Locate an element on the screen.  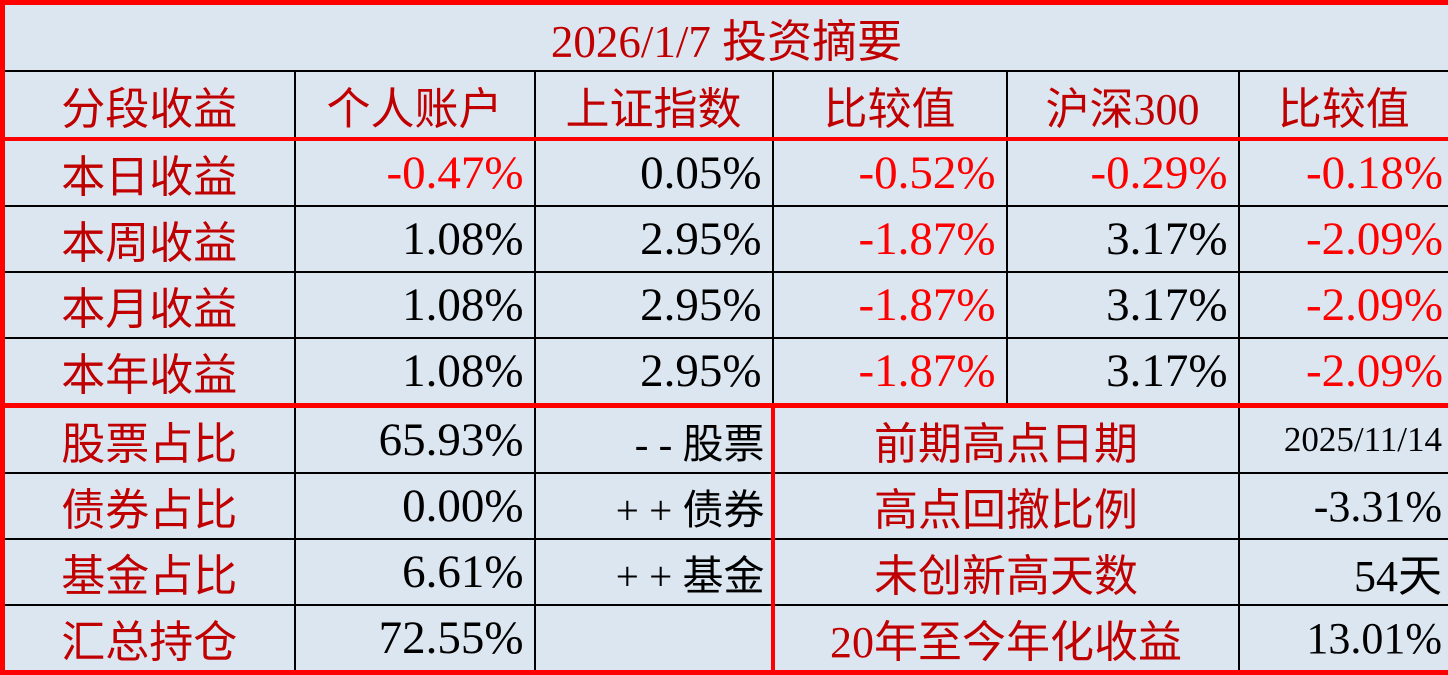
row-label: 基金占比 is located at coordinates (149, 572).